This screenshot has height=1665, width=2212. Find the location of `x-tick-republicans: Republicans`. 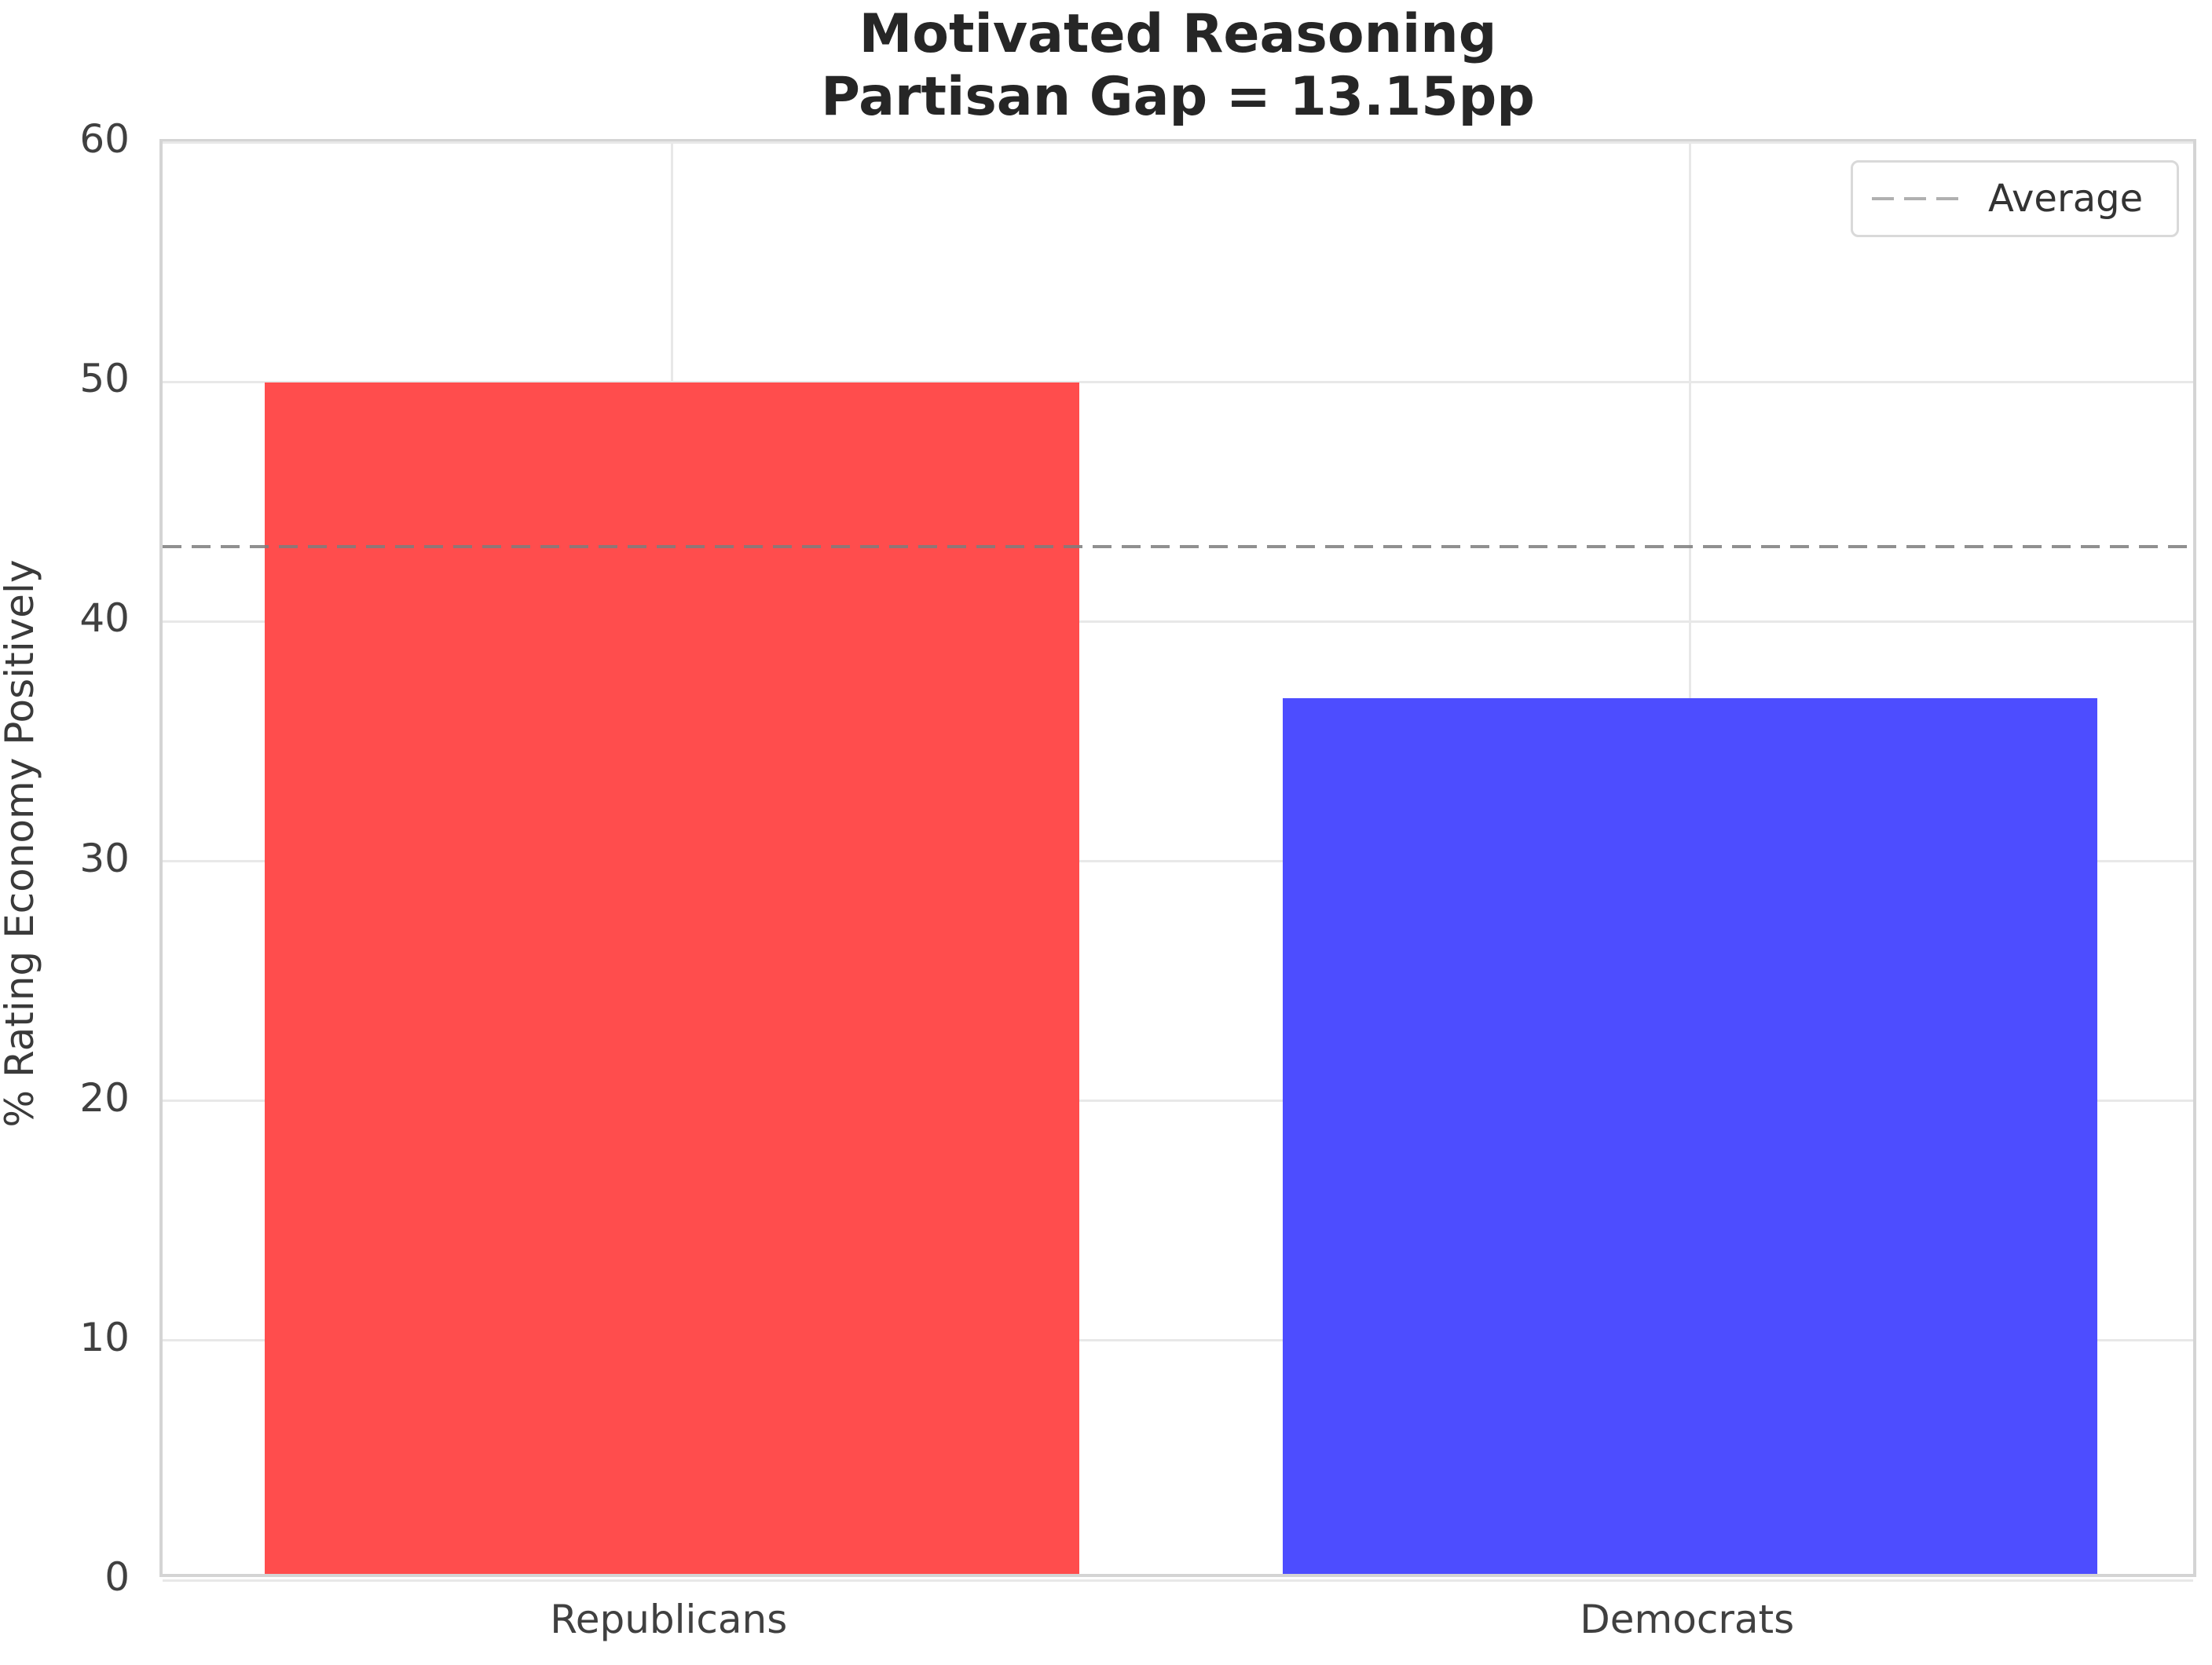

x-tick-republicans: Republicans is located at coordinates (669, 1619).